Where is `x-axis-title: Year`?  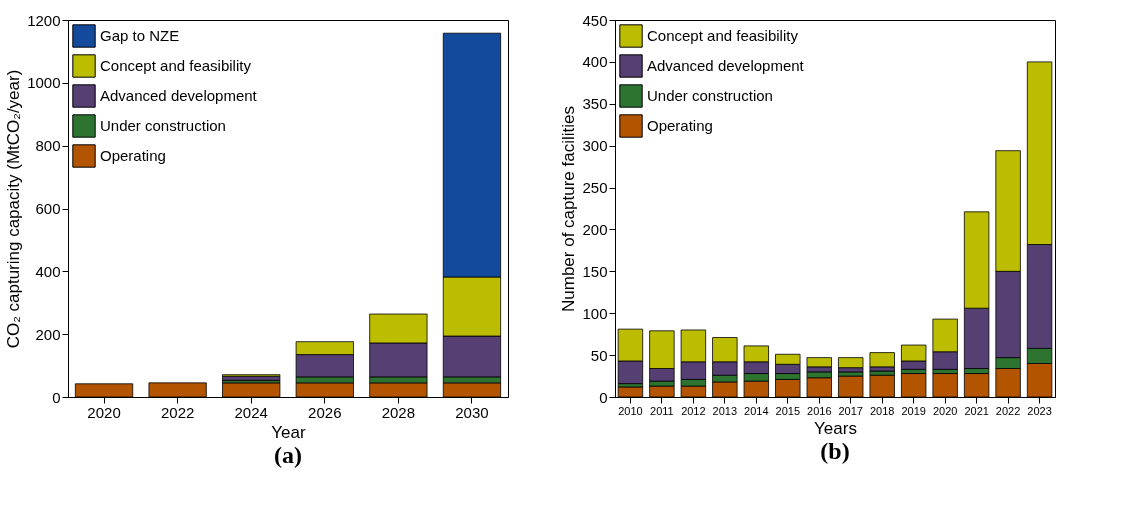
x-axis-title: Year is located at coordinates (289, 432).